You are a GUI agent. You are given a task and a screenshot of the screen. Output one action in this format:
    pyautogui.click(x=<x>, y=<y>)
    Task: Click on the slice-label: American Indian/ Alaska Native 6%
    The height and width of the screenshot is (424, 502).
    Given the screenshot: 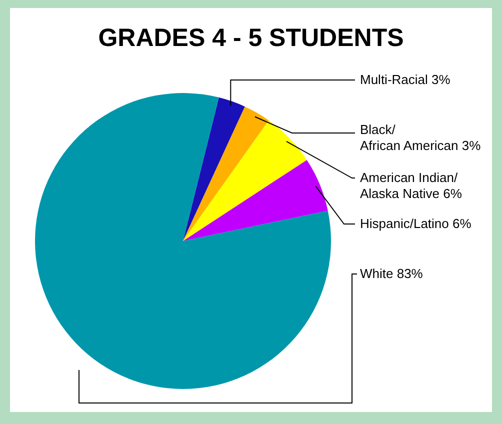 What is the action you would take?
    pyautogui.click(x=411, y=185)
    